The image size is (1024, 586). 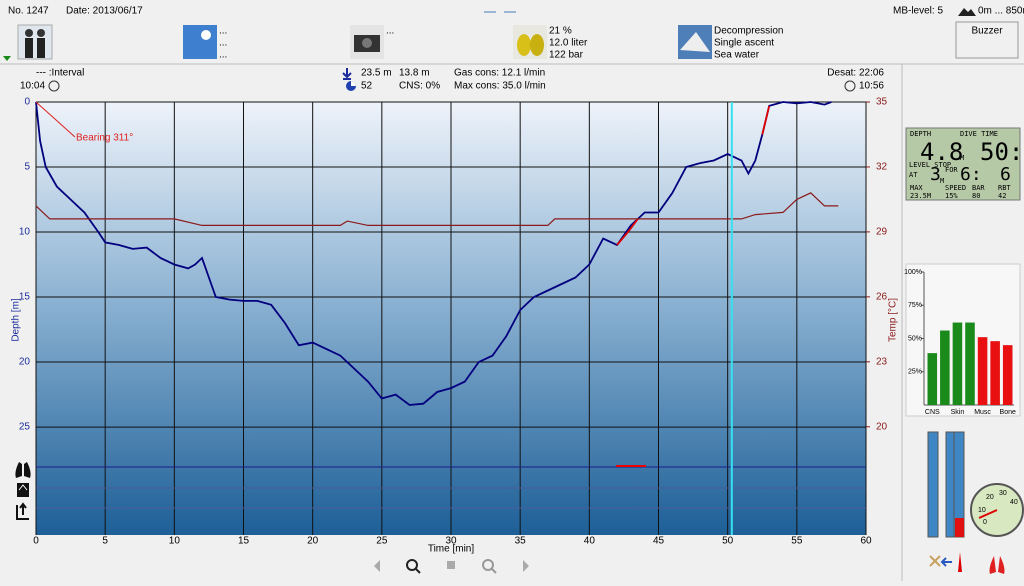 What do you see at coordinates (451, 549) in the screenshot?
I see `x-axis-title: Time [min]` at bounding box center [451, 549].